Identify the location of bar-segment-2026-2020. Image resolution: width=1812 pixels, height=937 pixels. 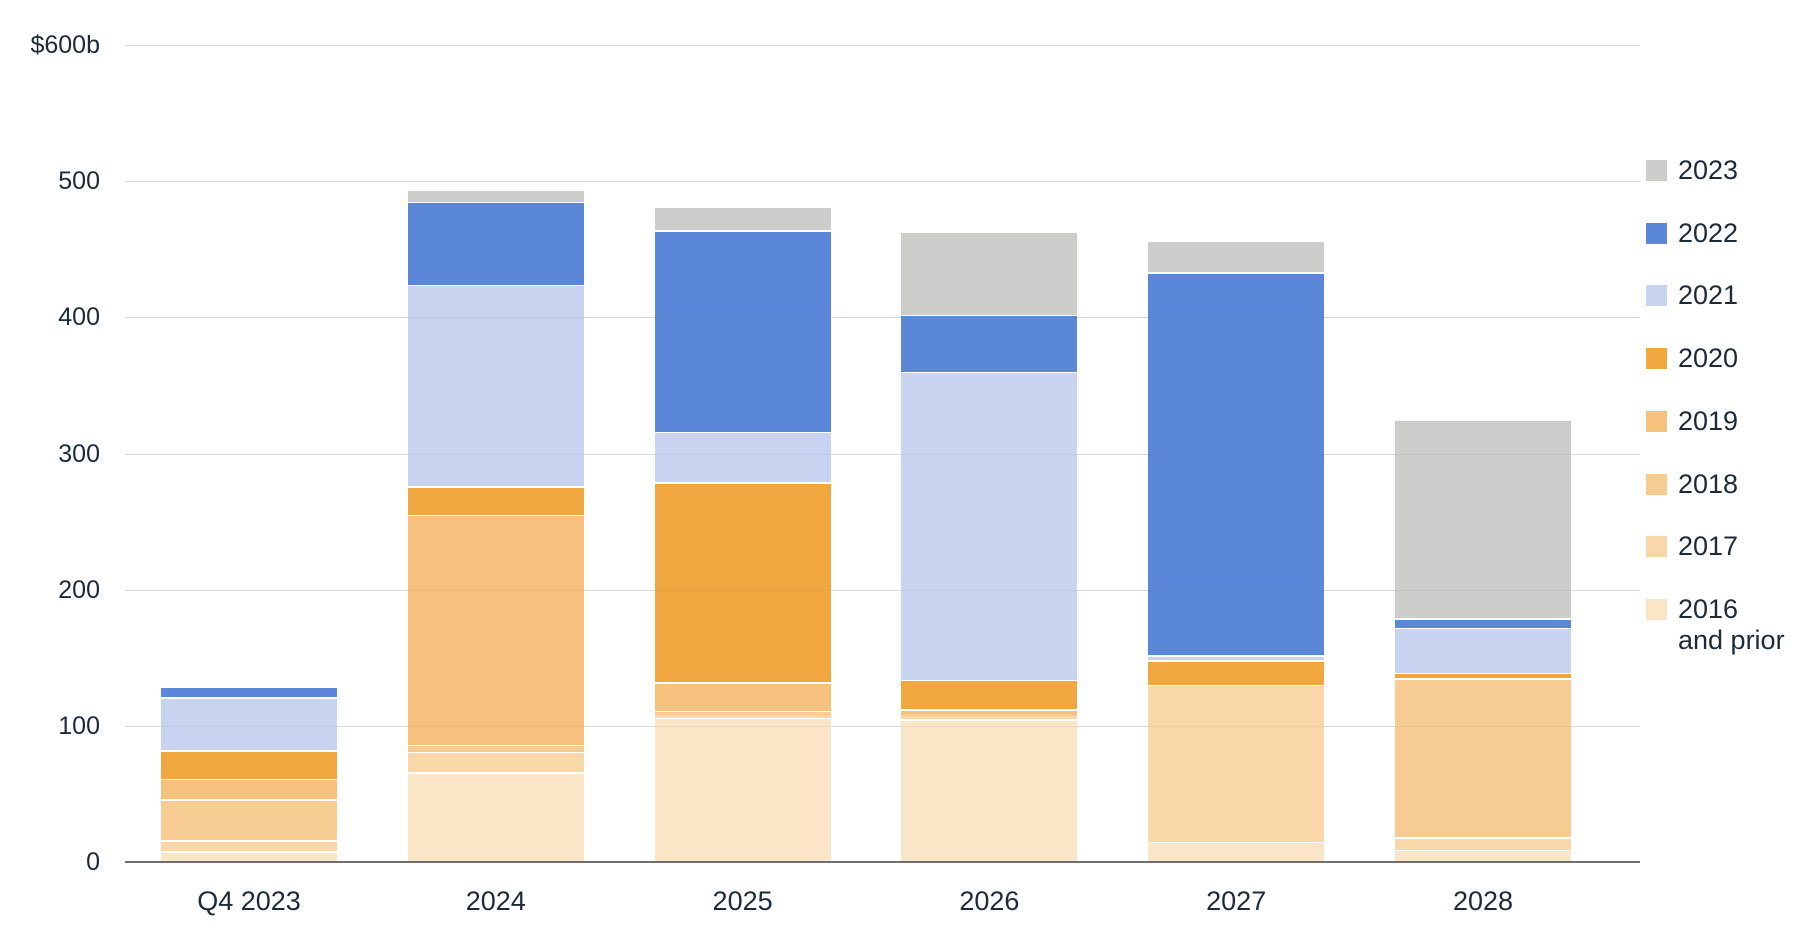
(989, 695).